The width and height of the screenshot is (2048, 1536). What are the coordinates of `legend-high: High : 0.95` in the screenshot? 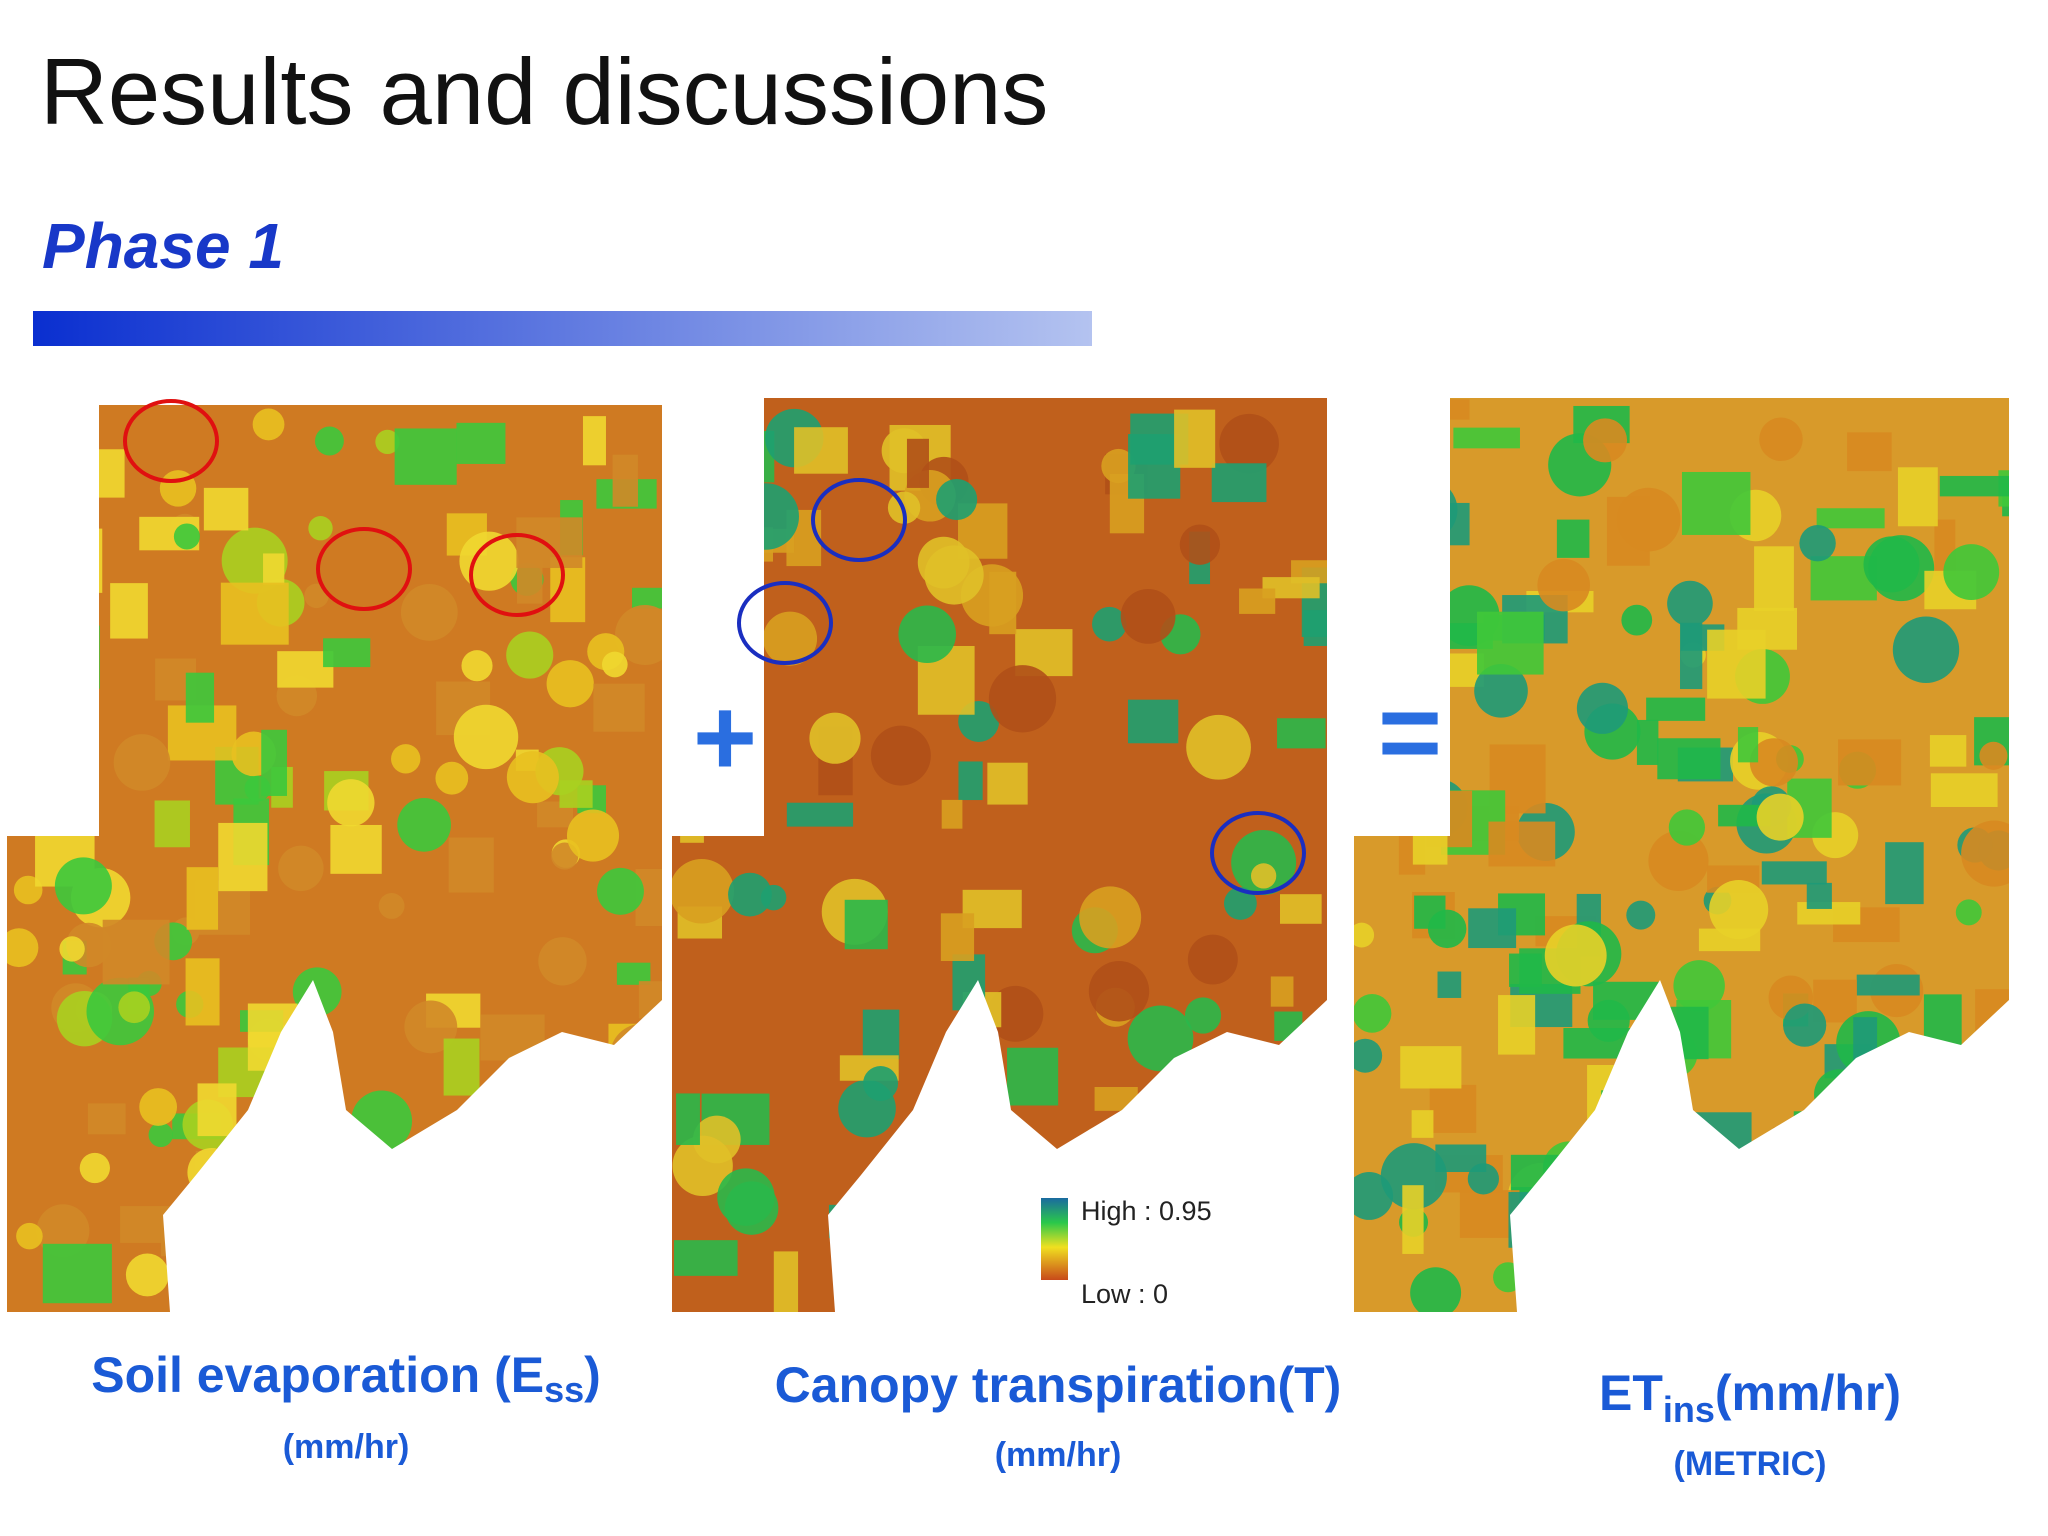 It's located at (1146, 1211).